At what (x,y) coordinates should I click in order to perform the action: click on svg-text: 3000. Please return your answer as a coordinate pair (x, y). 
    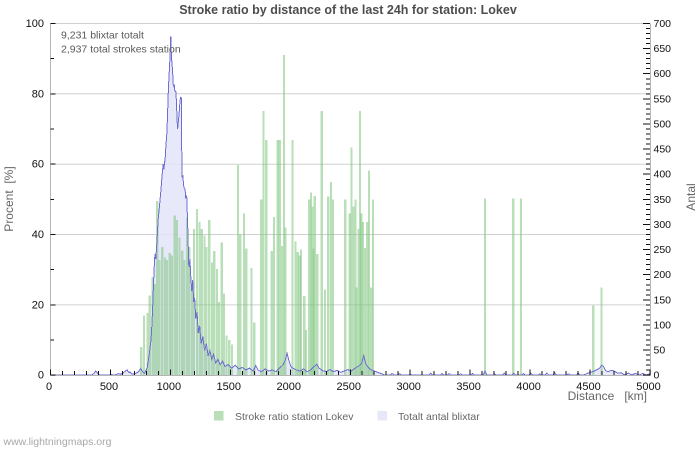
    Looking at the image, I should click on (408, 387).